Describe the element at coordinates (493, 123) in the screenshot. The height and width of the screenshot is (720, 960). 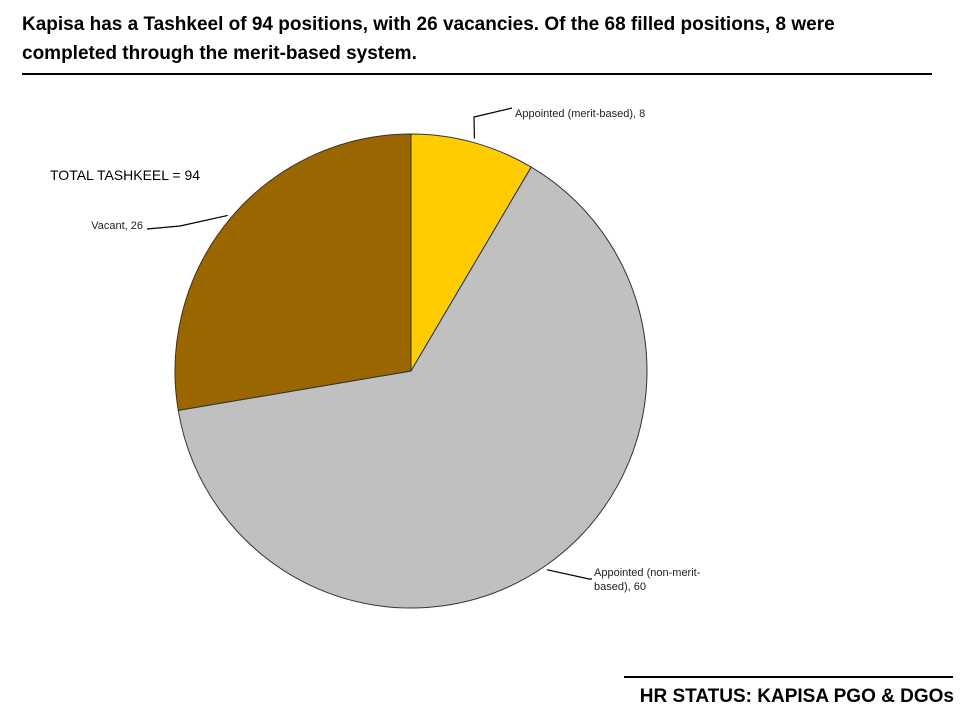
I see `leader-line-appointed-merit-based` at that location.